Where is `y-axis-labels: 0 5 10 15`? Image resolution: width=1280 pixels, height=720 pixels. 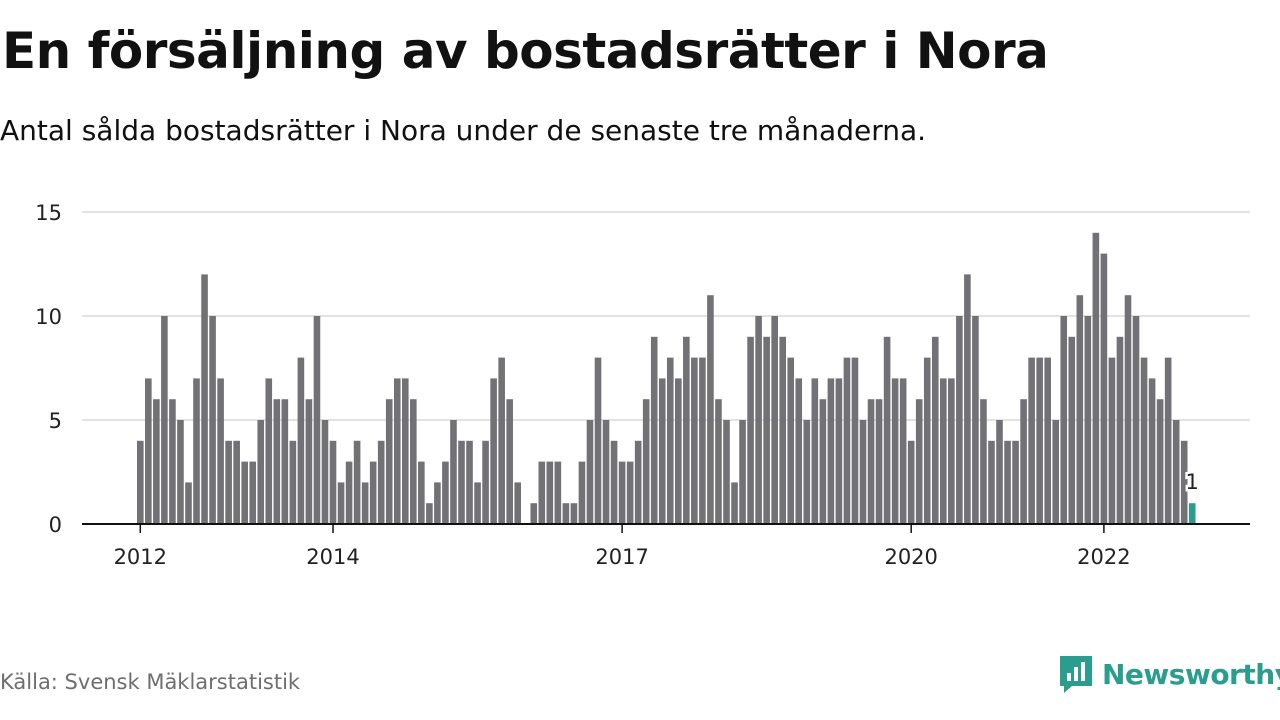
y-axis-labels: 0 5 10 15 is located at coordinates (48, 369).